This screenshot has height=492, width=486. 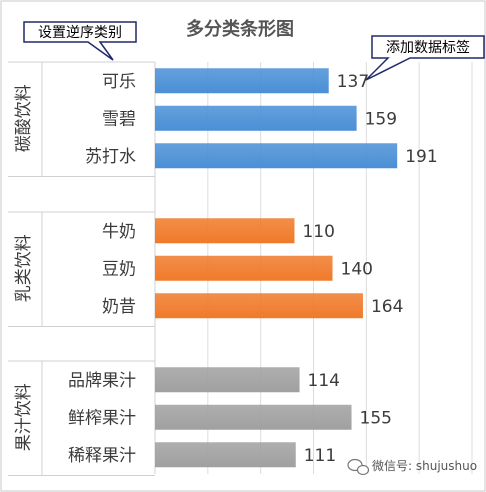 What do you see at coordinates (102, 418) in the screenshot?
I see `category-label: 鲜榨果汁` at bounding box center [102, 418].